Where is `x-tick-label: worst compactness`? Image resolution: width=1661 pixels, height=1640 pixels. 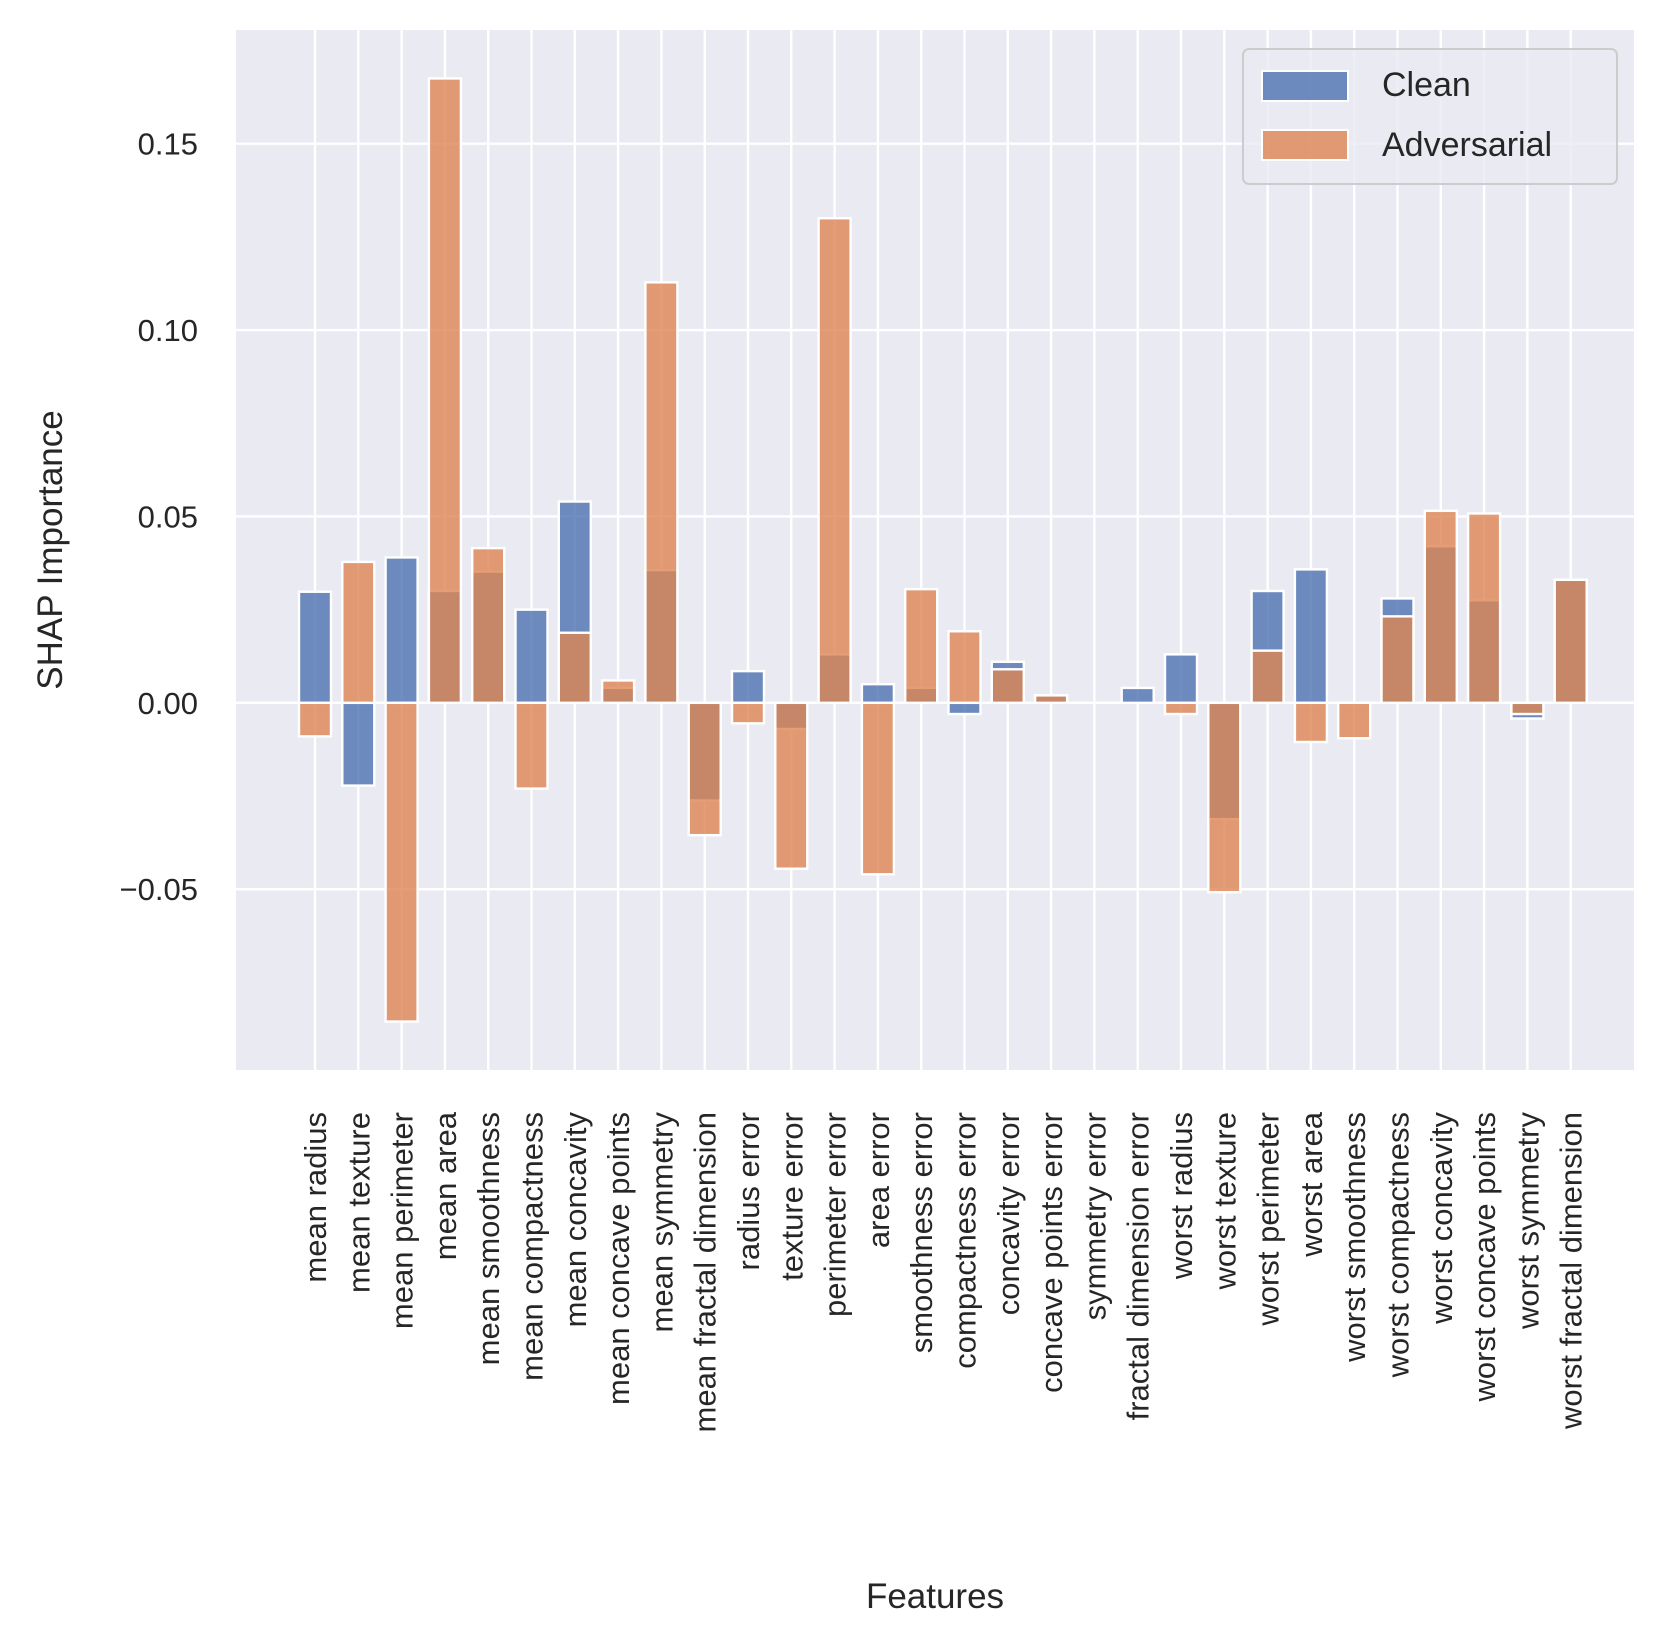 x-tick-label: worst compactness is located at coordinates (1398, 1245).